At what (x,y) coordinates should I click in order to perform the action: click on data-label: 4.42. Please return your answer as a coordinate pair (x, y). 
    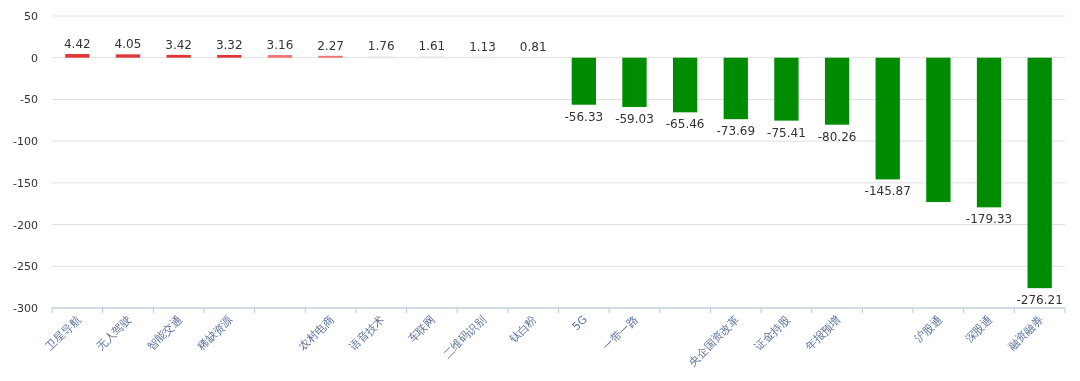
    Looking at the image, I should click on (77, 44).